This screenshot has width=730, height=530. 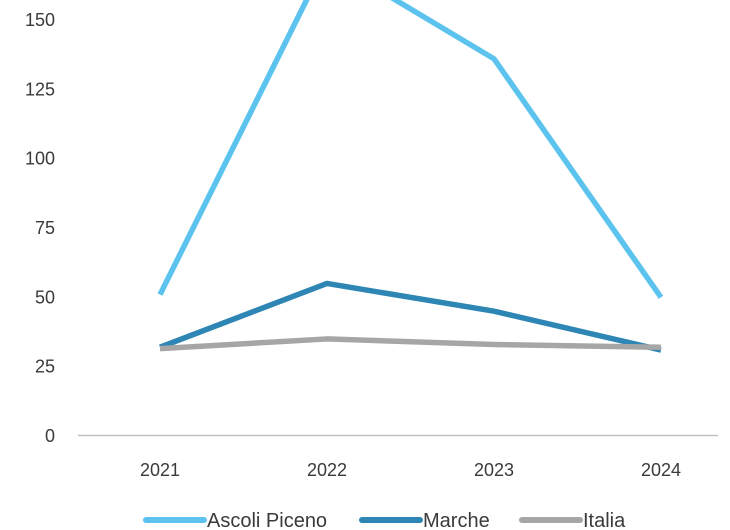 What do you see at coordinates (267, 520) in the screenshot?
I see `legend-label: Ascoli Piceno` at bounding box center [267, 520].